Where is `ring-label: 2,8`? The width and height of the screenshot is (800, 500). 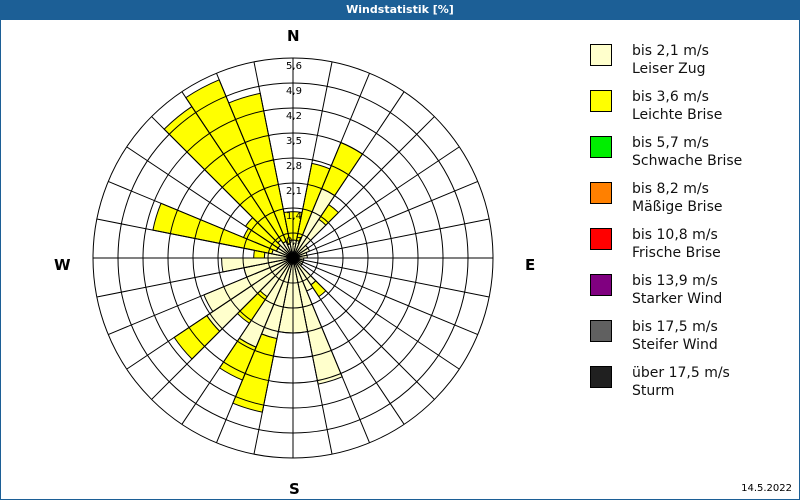 ring-label: 2,8 is located at coordinates (294, 166).